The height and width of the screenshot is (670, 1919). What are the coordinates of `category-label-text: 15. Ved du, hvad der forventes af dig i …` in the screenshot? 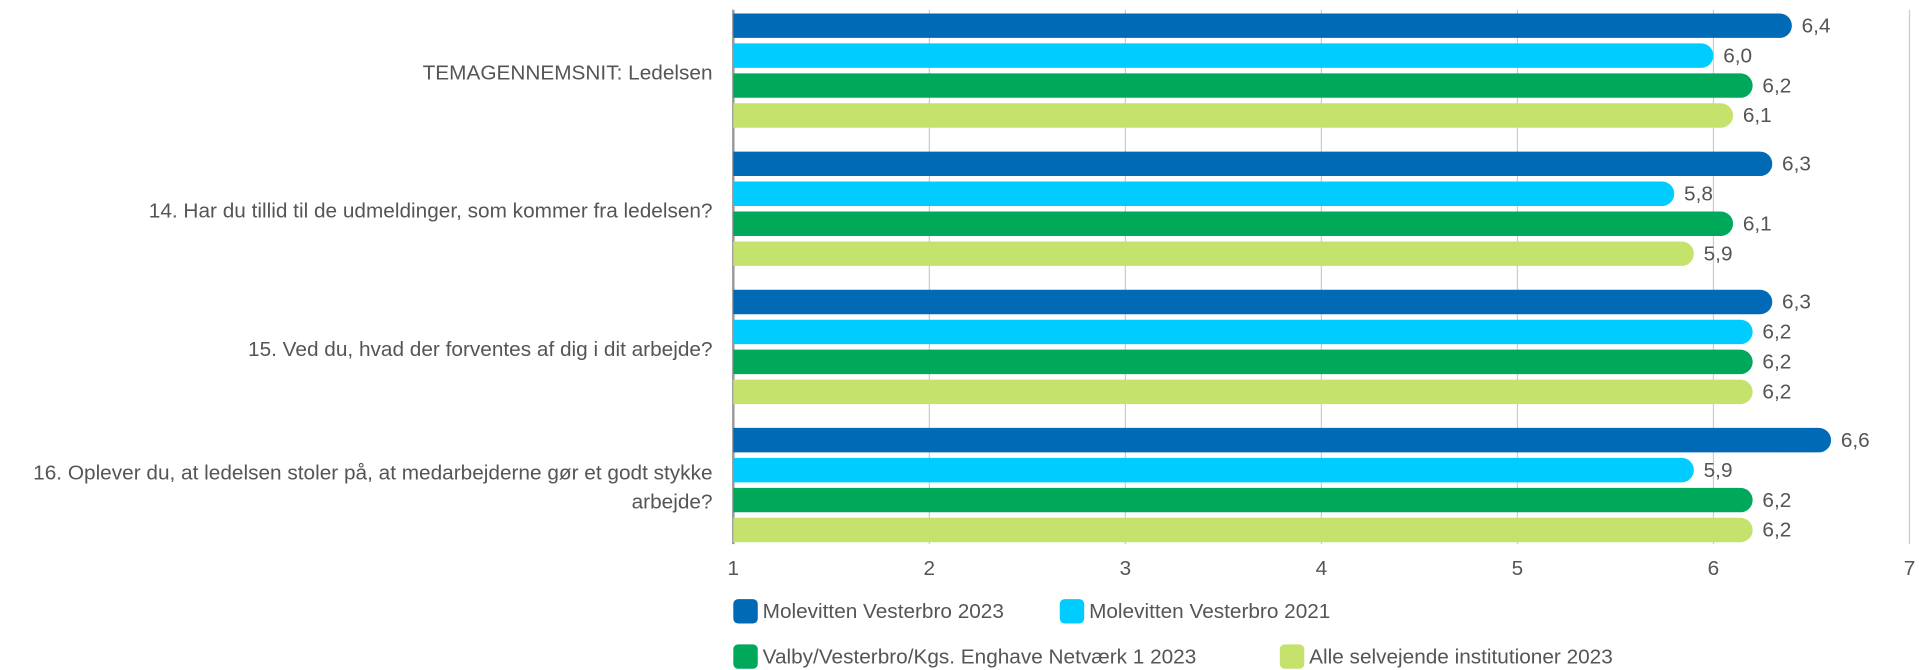 It's located at (480, 349).